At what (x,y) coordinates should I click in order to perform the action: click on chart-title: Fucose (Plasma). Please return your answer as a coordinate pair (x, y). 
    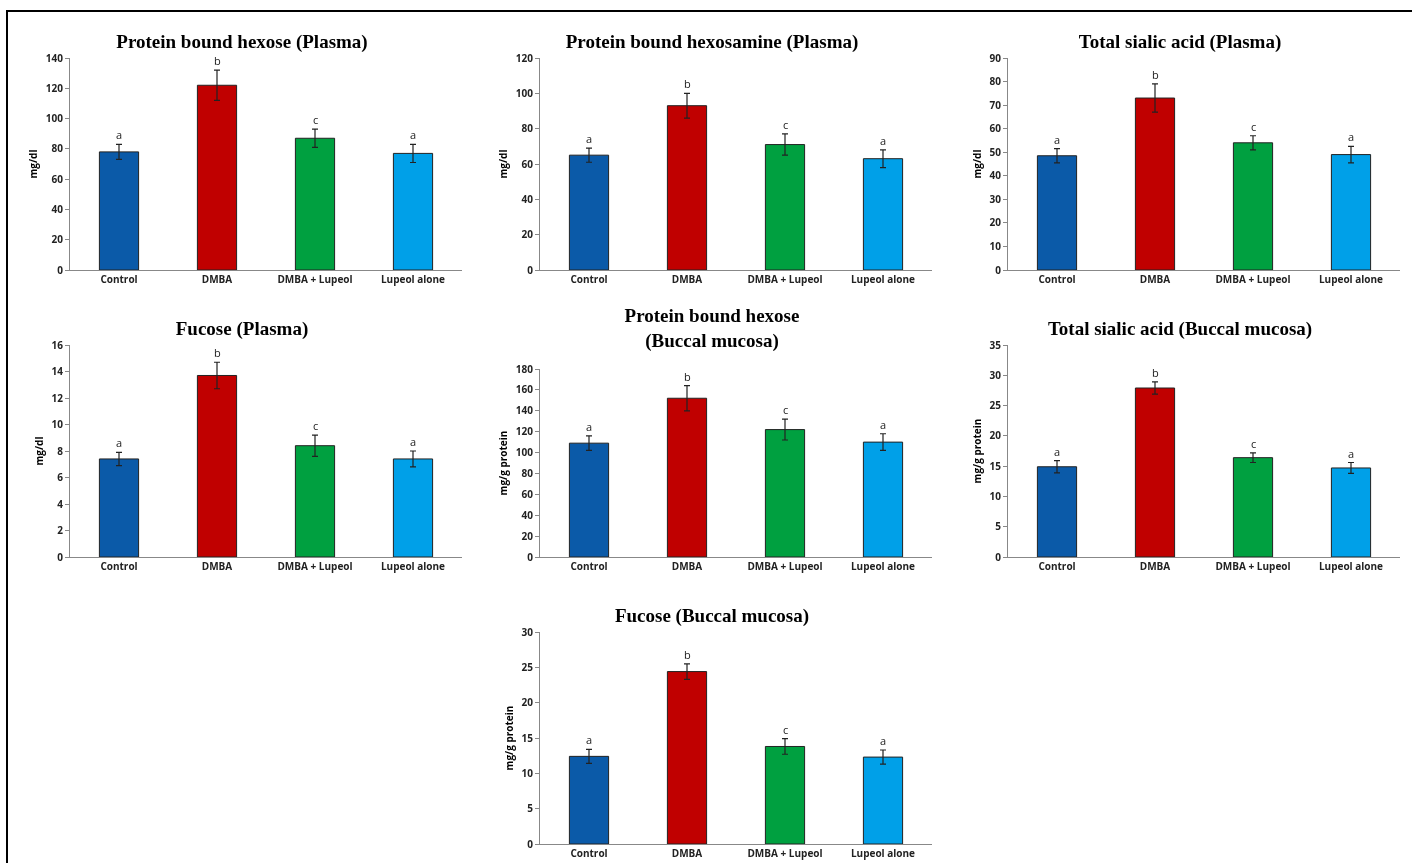
    Looking at the image, I should click on (242, 329).